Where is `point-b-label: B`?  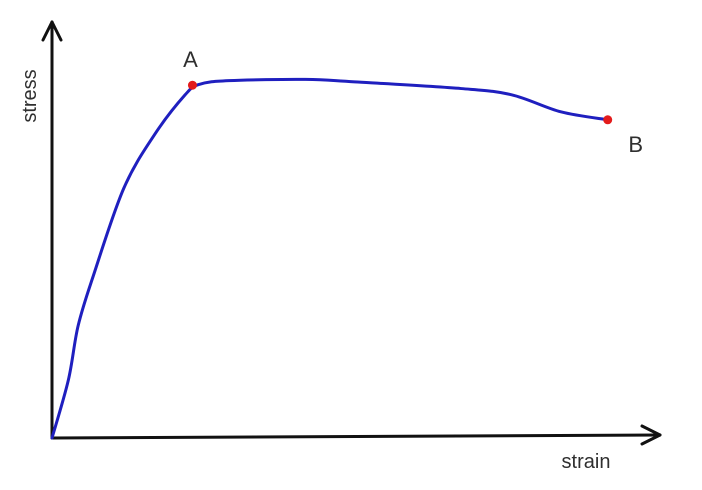
point-b-label: B is located at coordinates (635, 144).